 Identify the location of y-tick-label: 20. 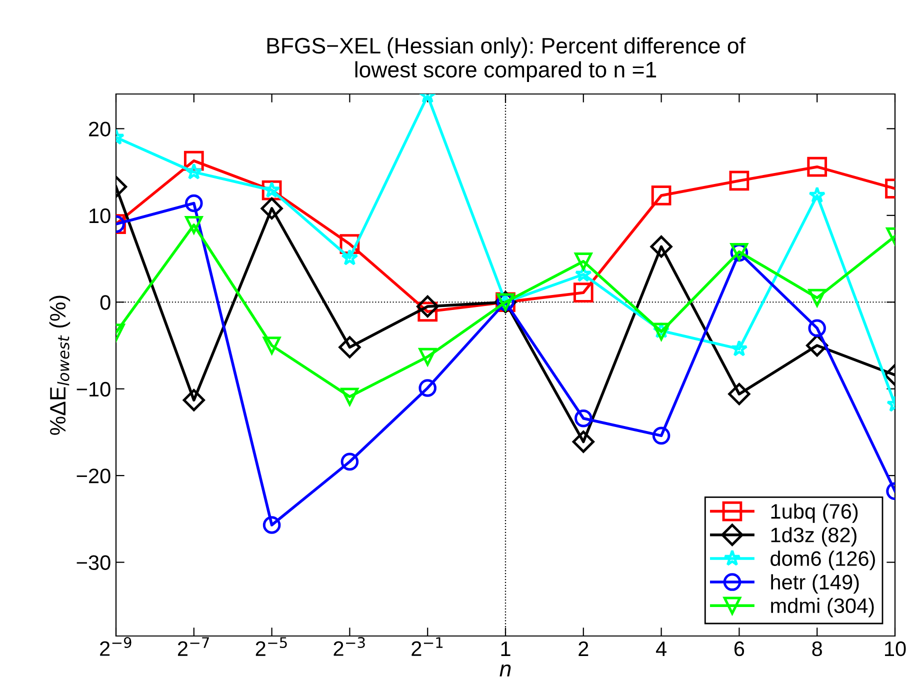
(99, 129).